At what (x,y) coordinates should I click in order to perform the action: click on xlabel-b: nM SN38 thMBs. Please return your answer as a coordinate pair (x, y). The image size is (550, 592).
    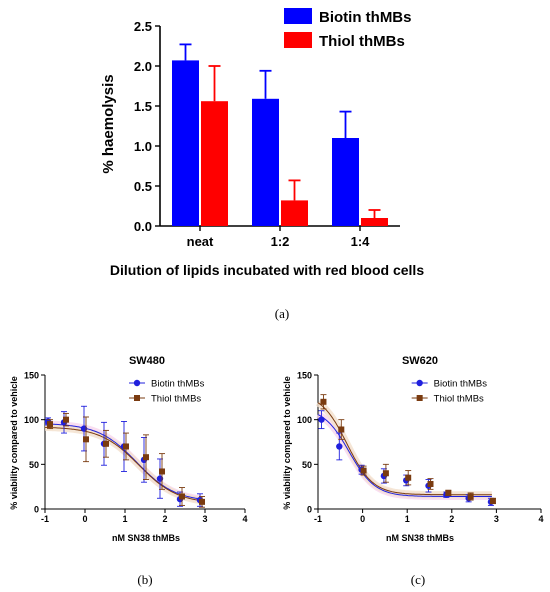
    Looking at the image, I should click on (146, 538).